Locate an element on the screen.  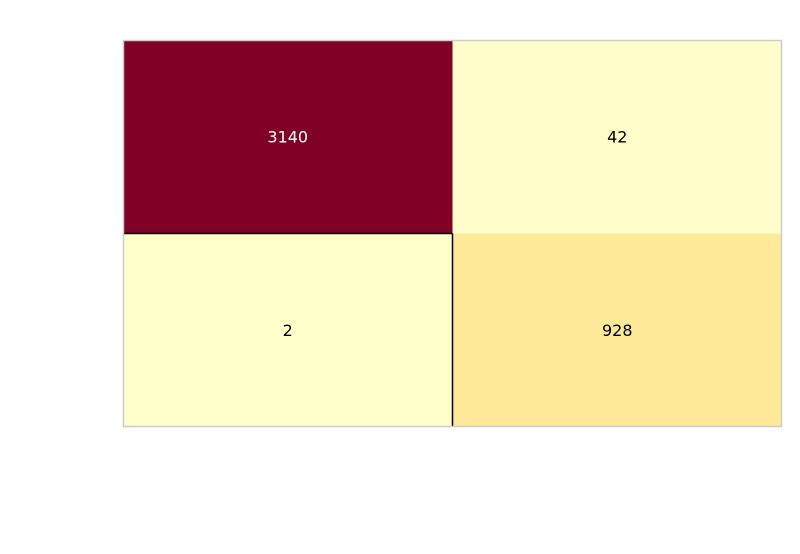
heatmap-cell-r0-c0 is located at coordinates (288, 137).